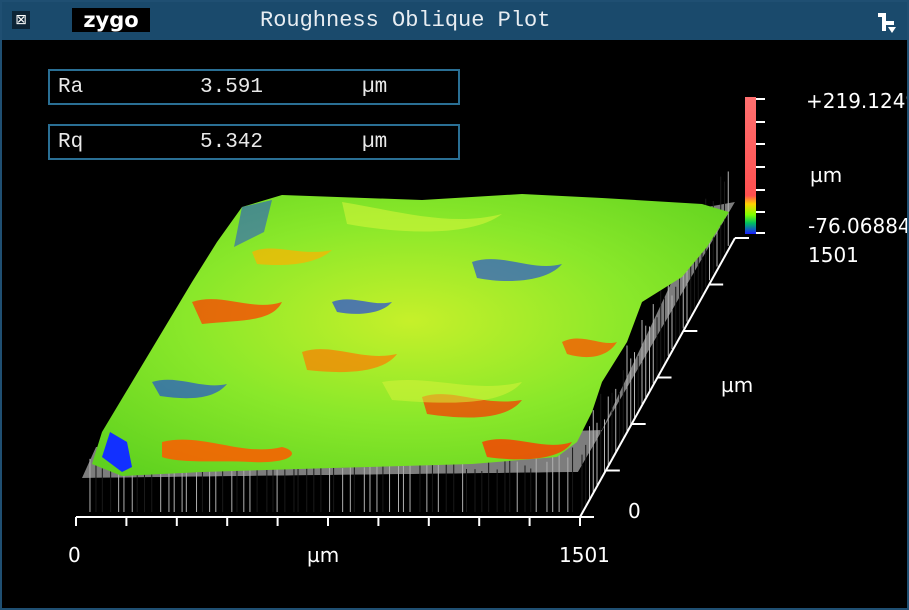 This screenshot has width=909, height=610. What do you see at coordinates (232, 142) in the screenshot?
I see `rq-value: 5.342` at bounding box center [232, 142].